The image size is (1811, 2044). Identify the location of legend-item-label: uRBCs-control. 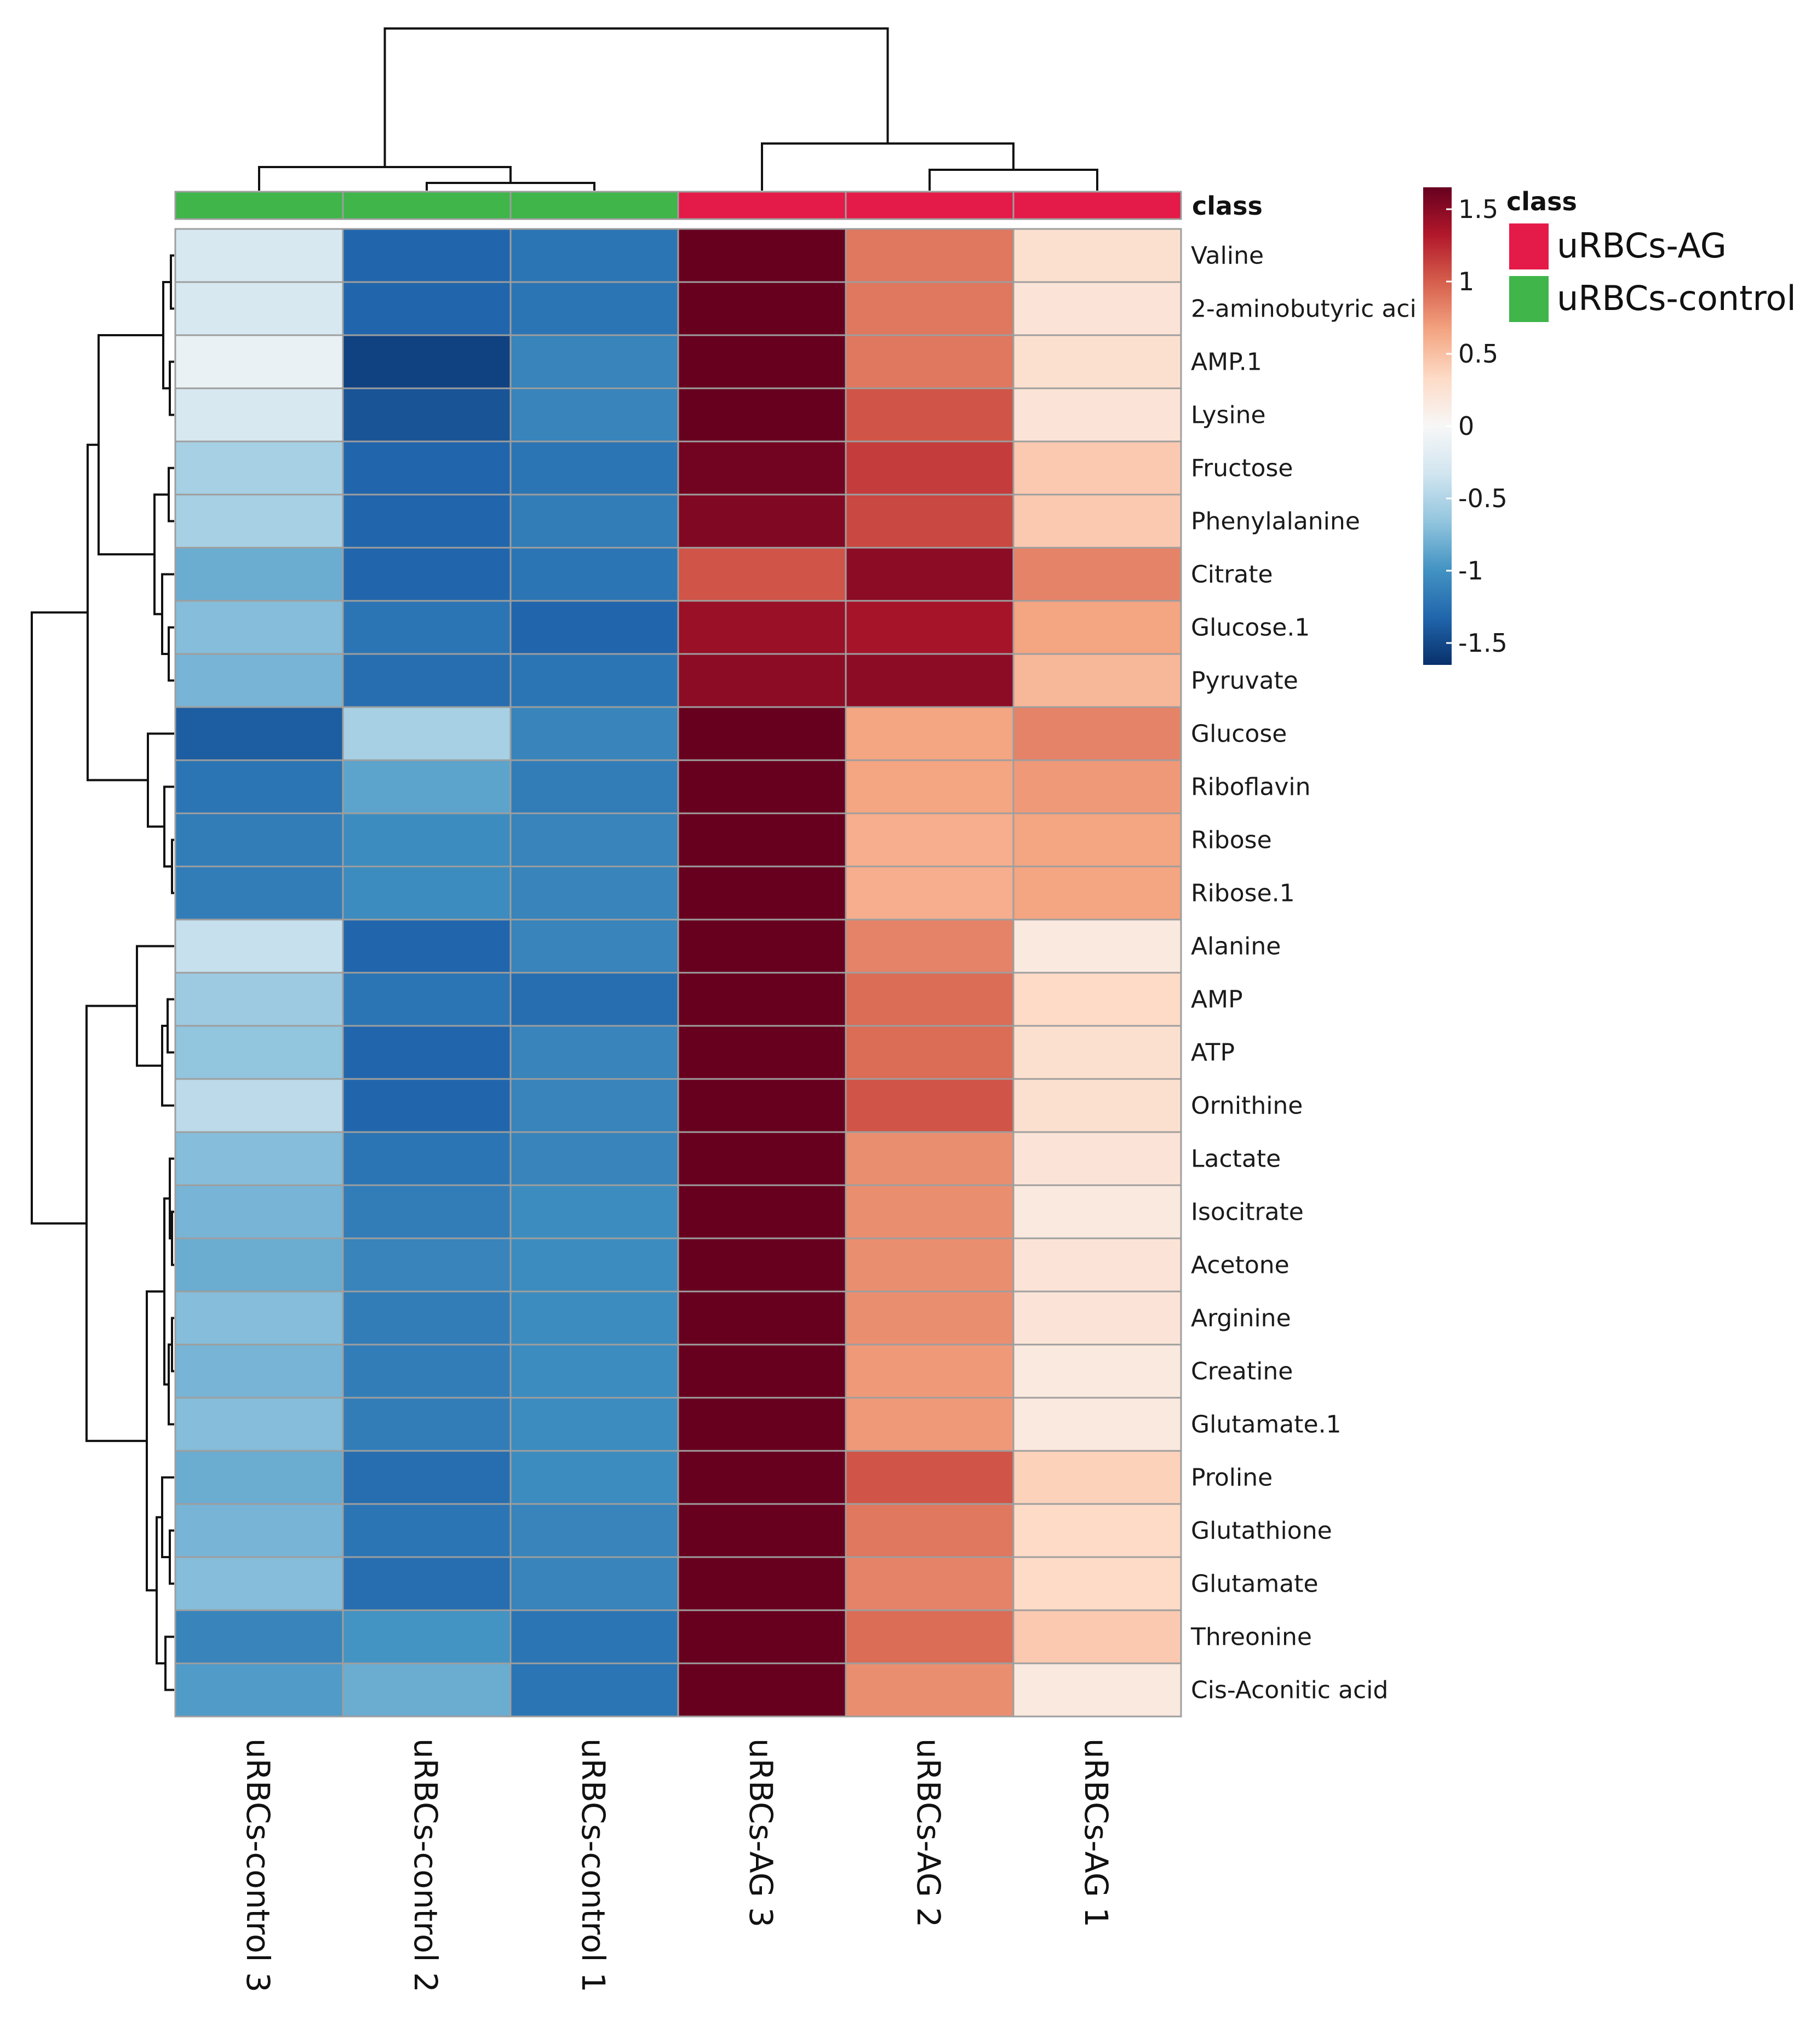
(1676, 298).